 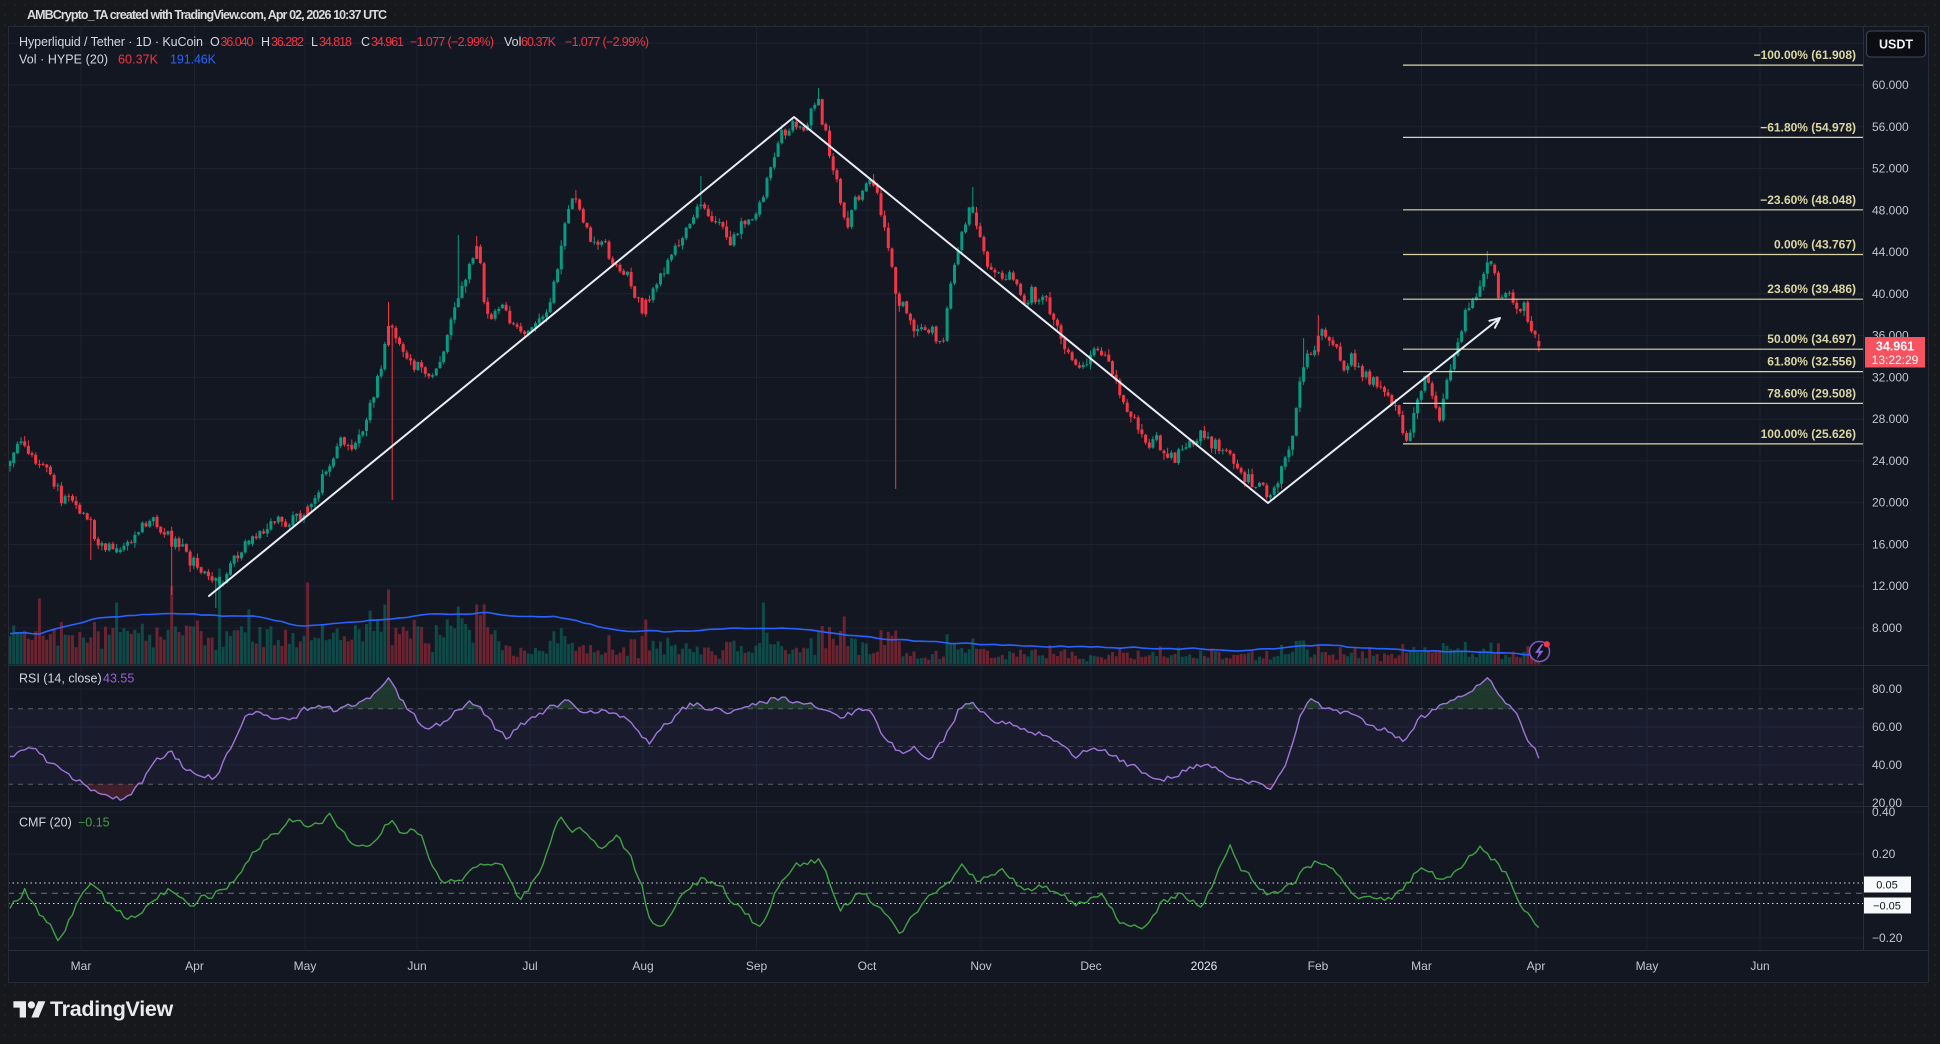 I want to click on svg-text: 44.000, so click(x=1890, y=252).